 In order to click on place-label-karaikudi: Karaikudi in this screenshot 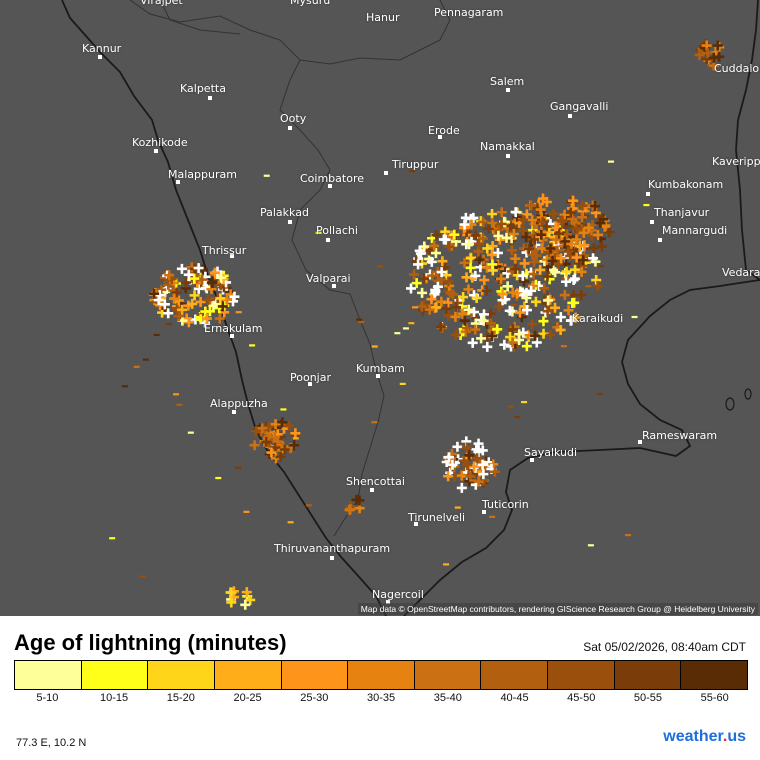, I will do `click(598, 318)`.